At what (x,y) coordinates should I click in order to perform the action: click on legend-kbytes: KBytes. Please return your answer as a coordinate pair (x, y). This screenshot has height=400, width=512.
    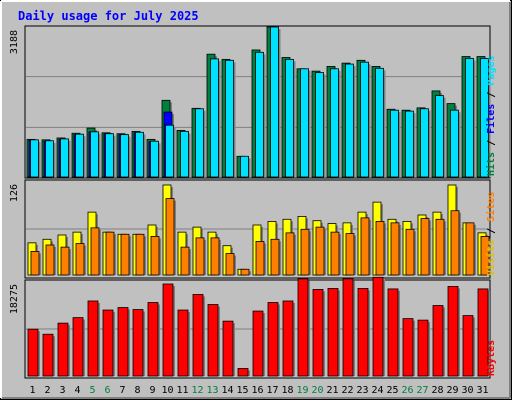
    Looking at the image, I should click on (491, 358).